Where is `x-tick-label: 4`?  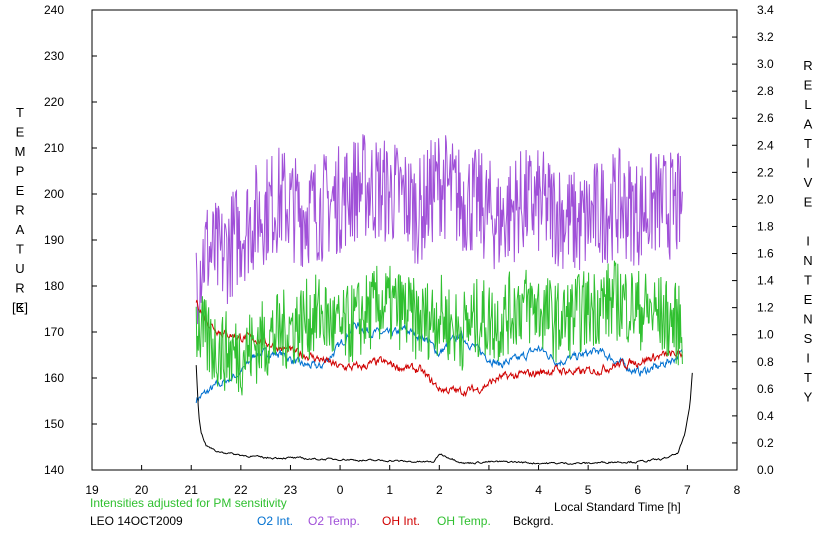 x-tick-label: 4 is located at coordinates (538, 490).